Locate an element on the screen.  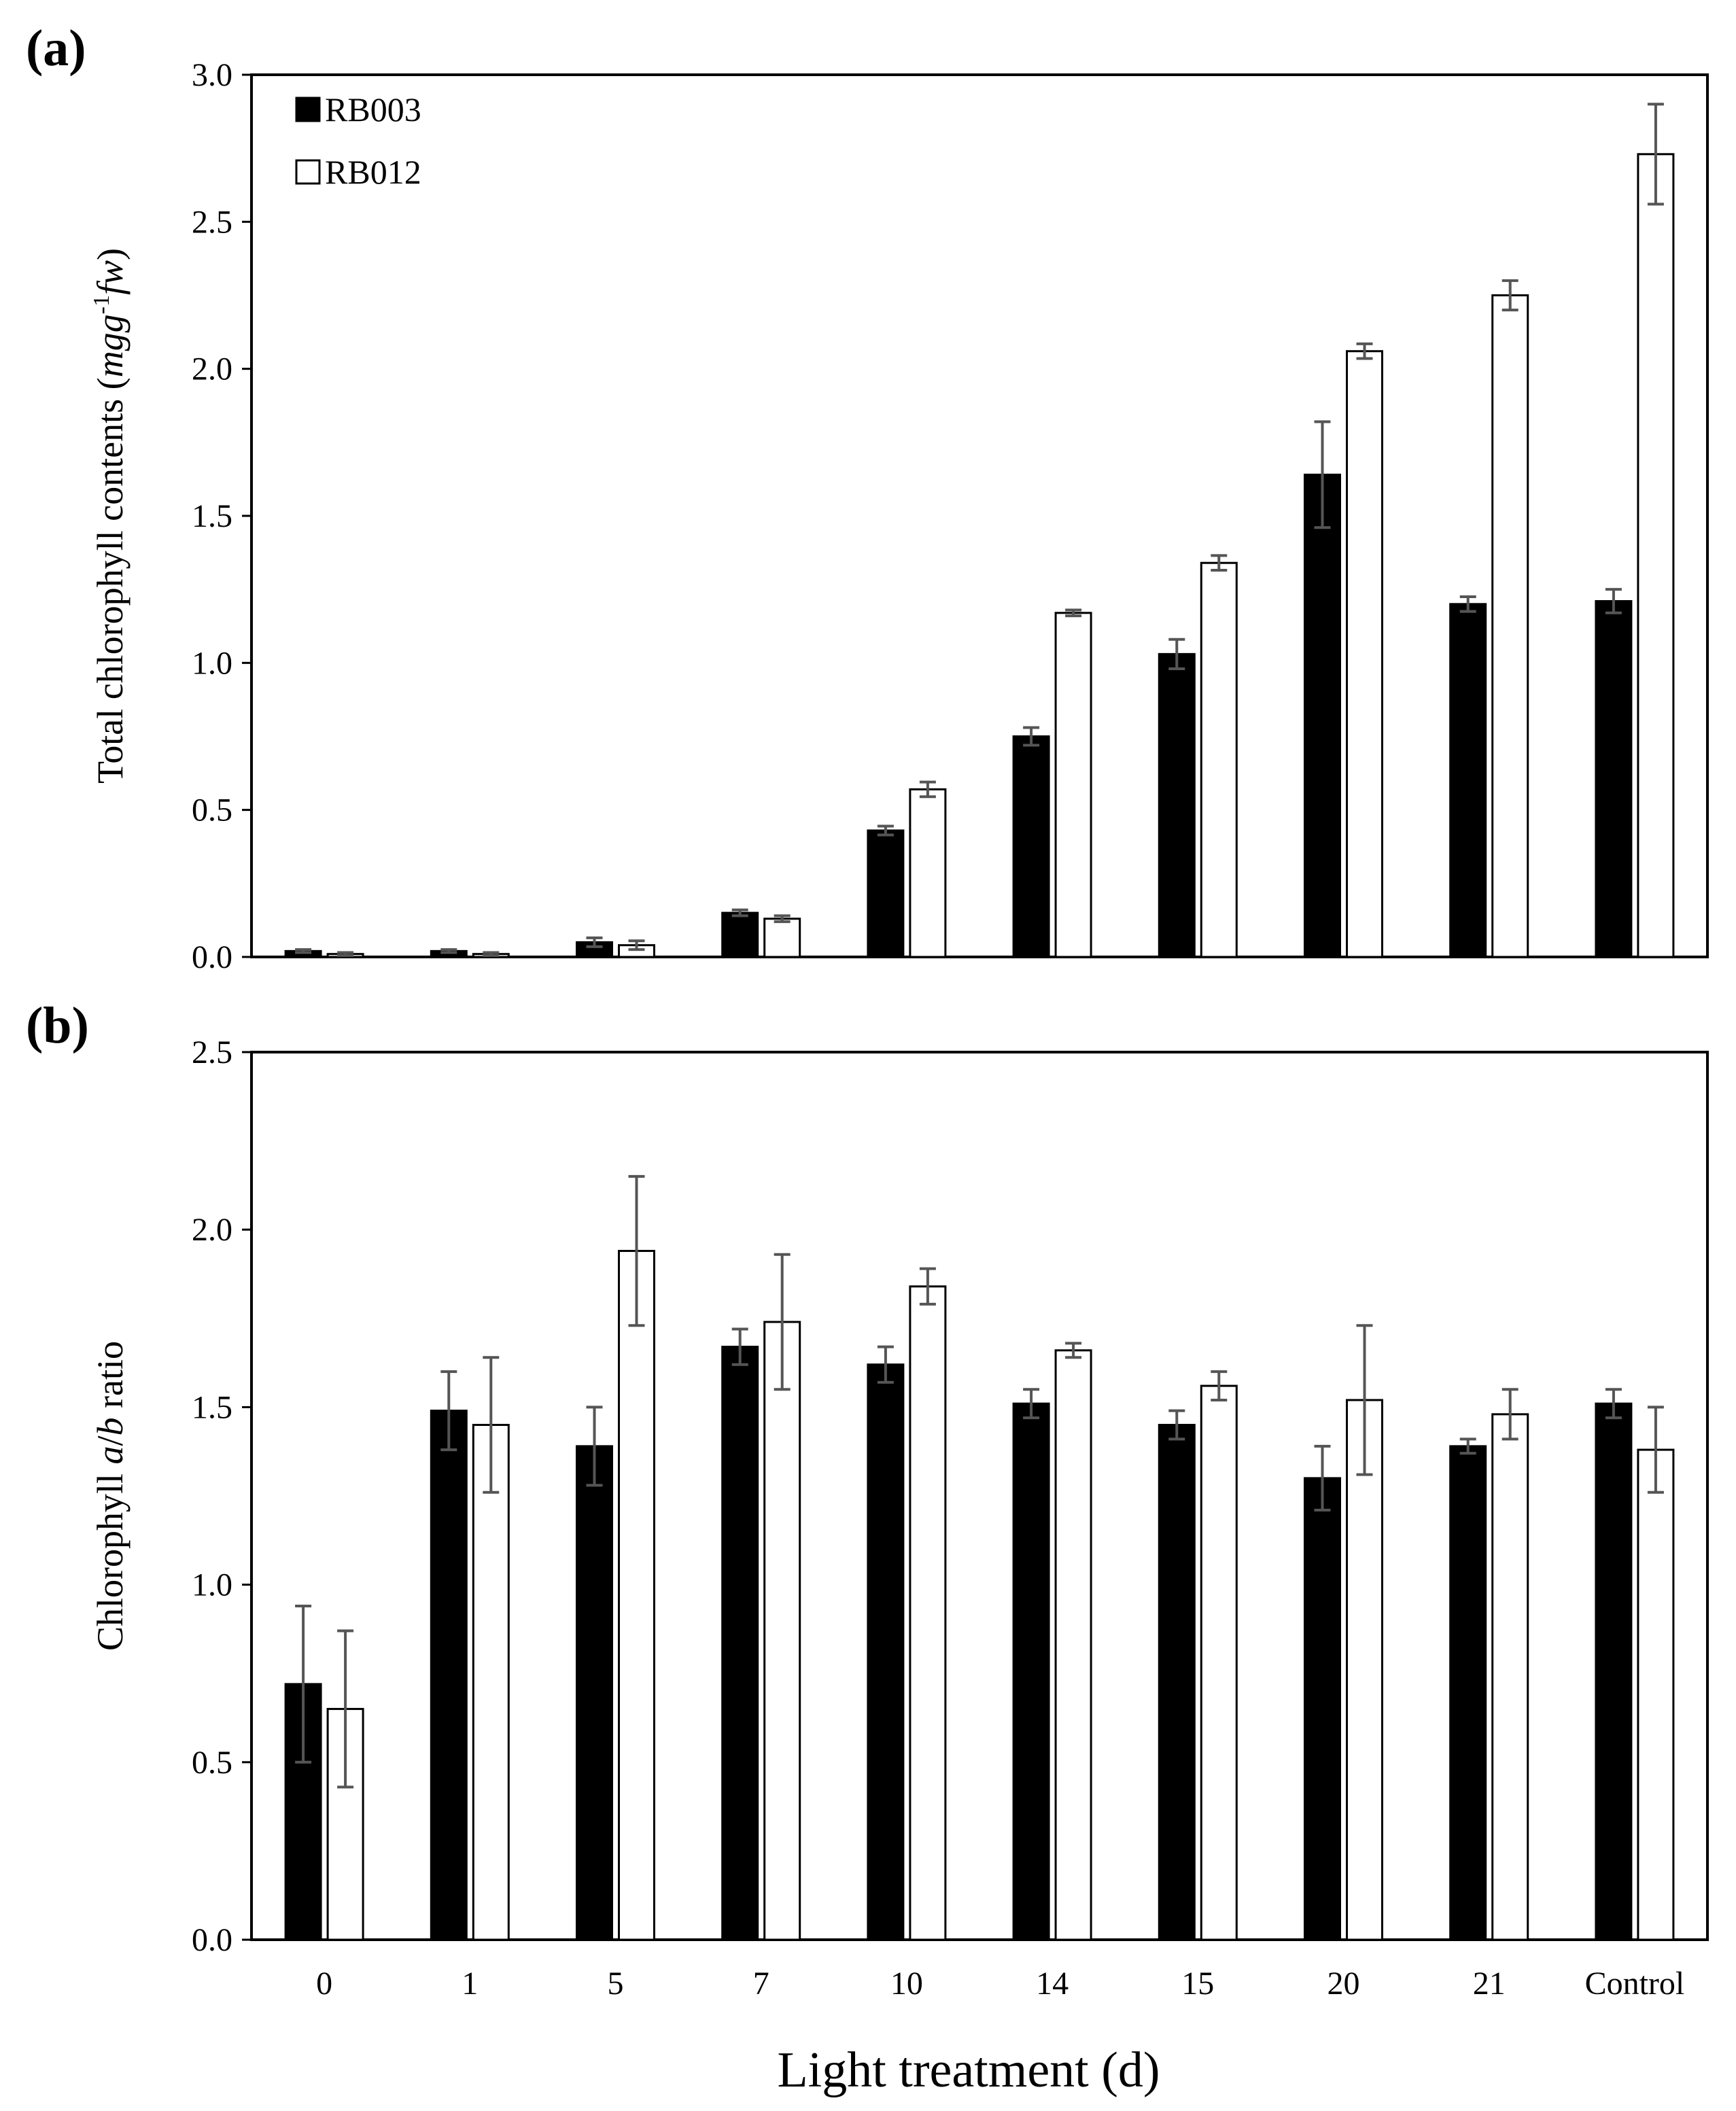
x-tick-label-1: 1 is located at coordinates (470, 1984).